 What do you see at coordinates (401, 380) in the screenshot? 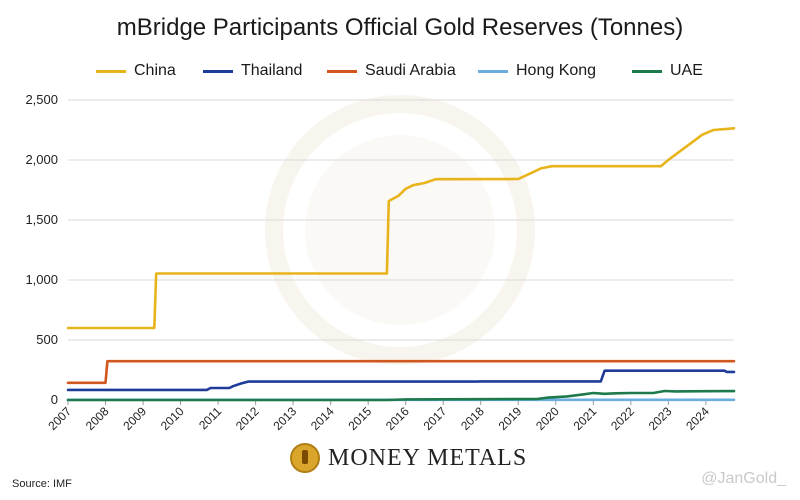
I see `series-line-thailand` at bounding box center [401, 380].